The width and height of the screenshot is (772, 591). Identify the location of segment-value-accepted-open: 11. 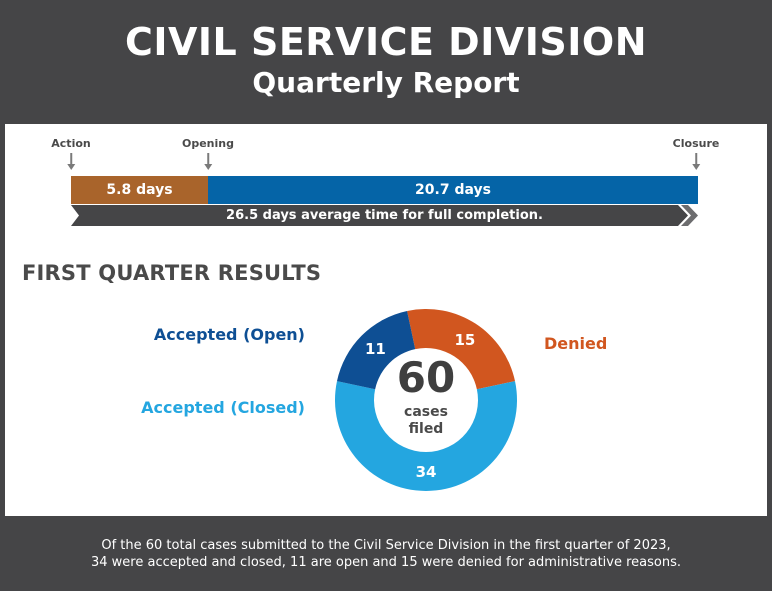
(375, 349).